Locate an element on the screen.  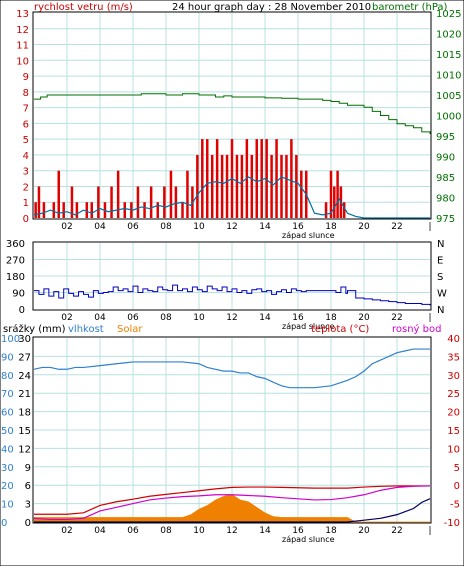
wind-tick-label: 7 is located at coordinates (26, 109).